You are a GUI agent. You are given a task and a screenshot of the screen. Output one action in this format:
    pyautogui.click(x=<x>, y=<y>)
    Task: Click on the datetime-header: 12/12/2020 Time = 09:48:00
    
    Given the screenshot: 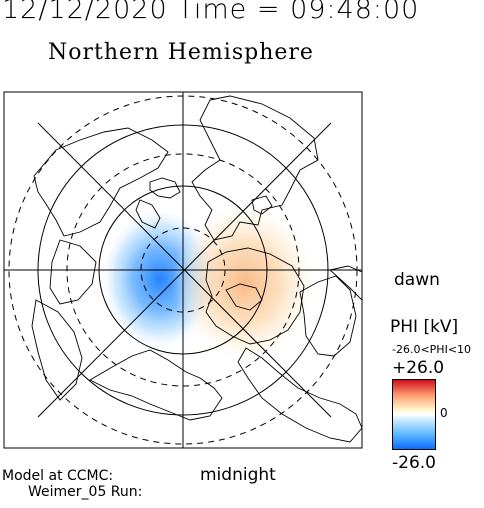 What is the action you would take?
    pyautogui.click(x=211, y=12)
    